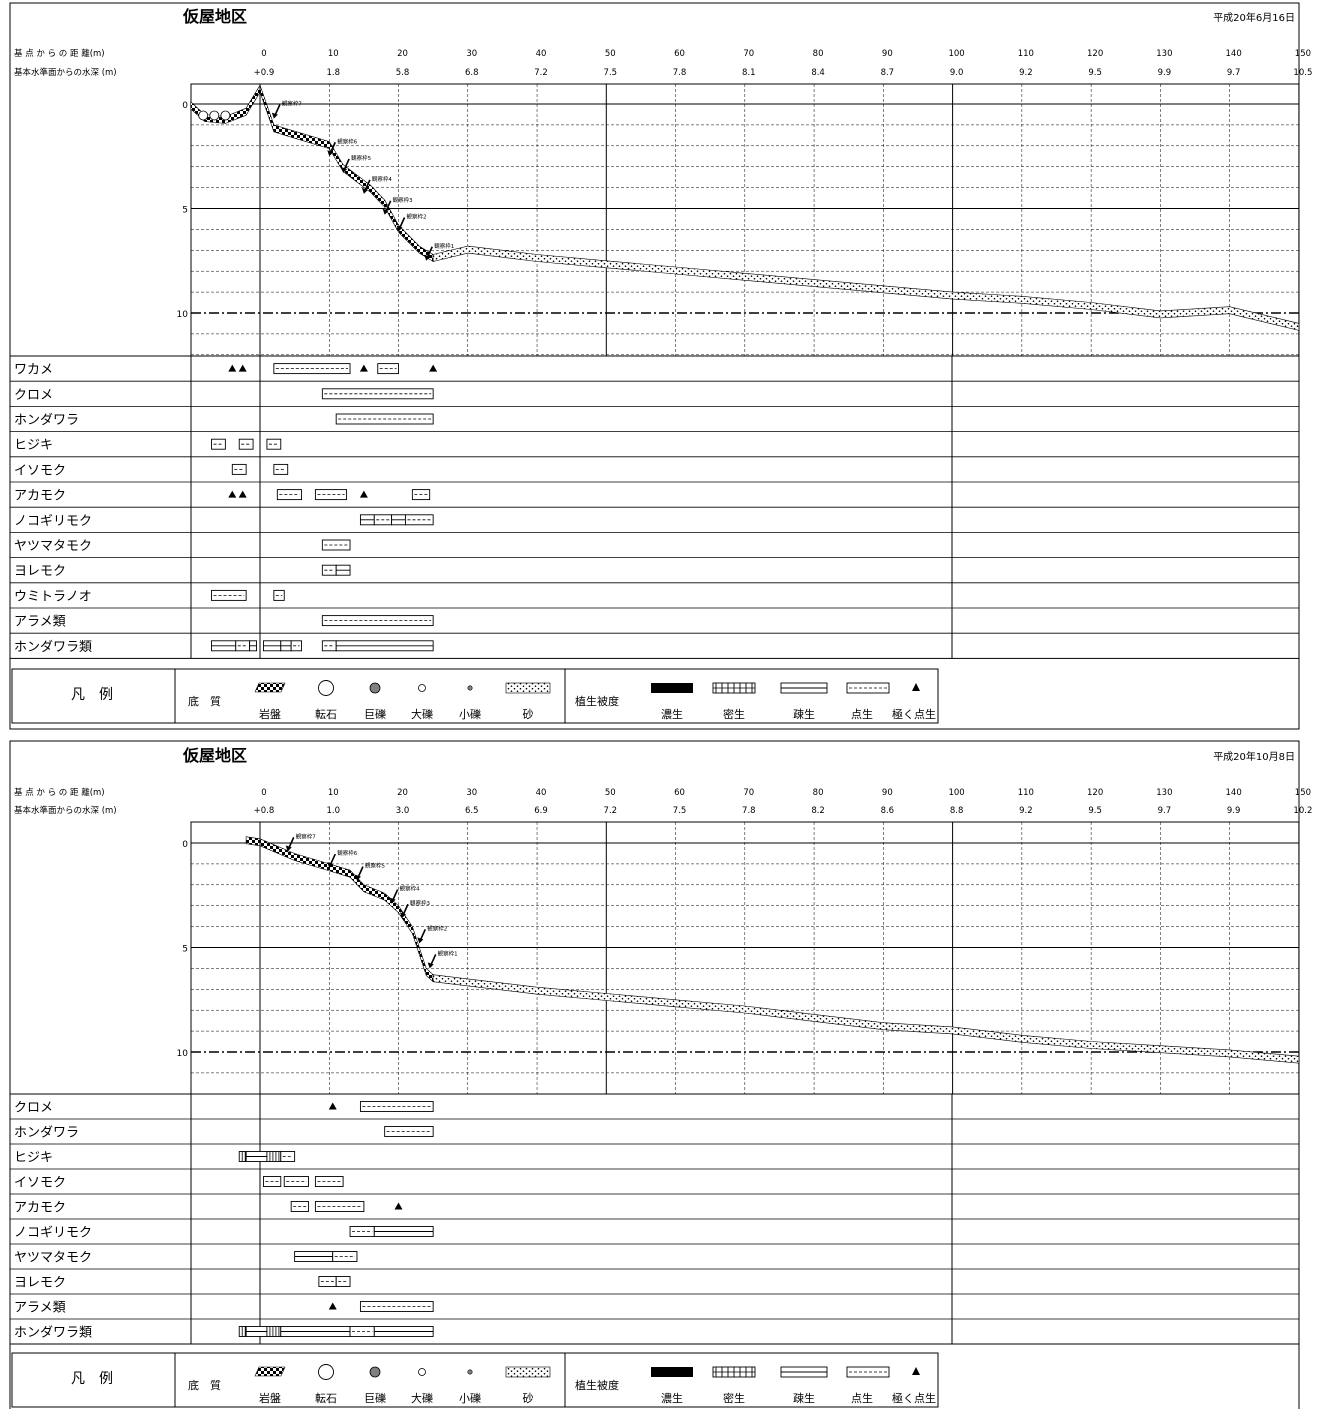 The image size is (1319, 1409). What do you see at coordinates (263, 54) in the screenshot?
I see `distance-tick-label: 0` at bounding box center [263, 54].